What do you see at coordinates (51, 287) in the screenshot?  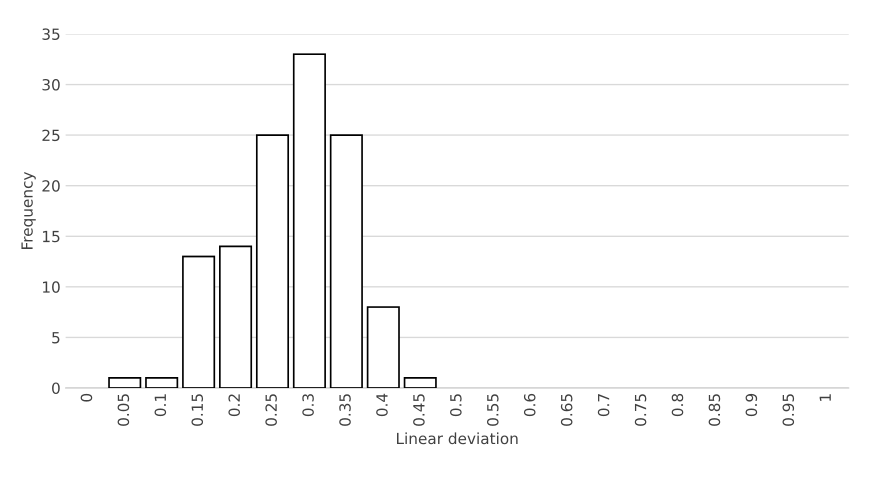 I see `y-tick-label: 10` at bounding box center [51, 287].